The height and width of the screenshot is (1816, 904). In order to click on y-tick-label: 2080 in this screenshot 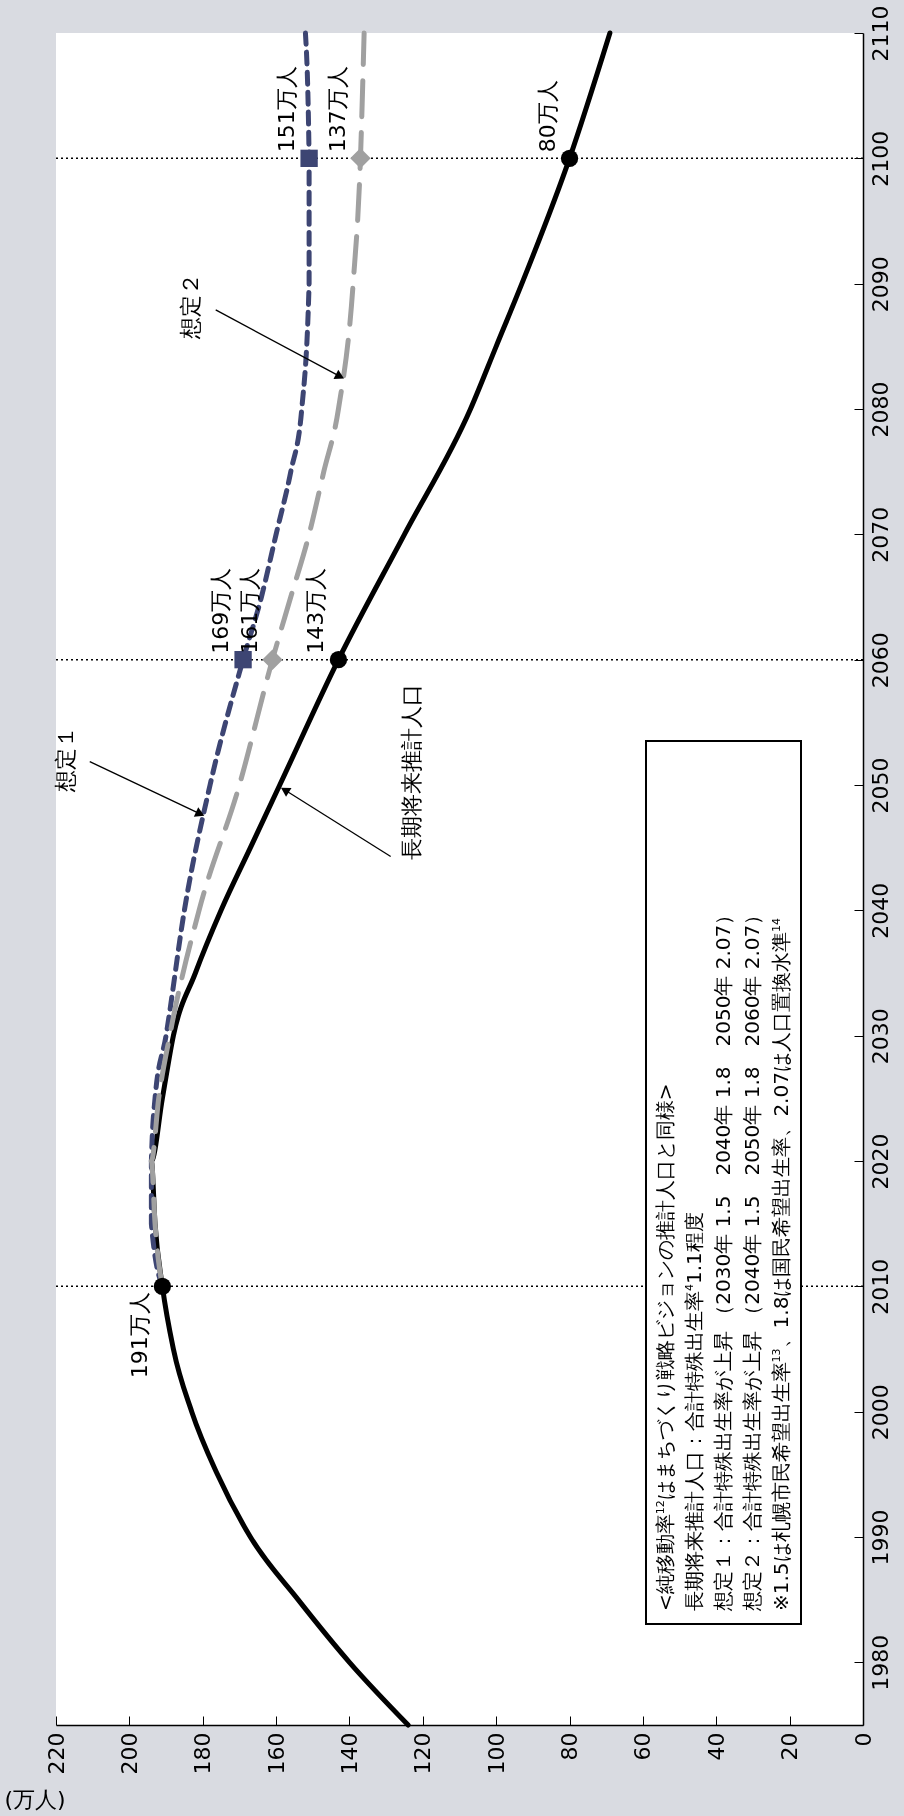, I will do `click(880, 409)`.